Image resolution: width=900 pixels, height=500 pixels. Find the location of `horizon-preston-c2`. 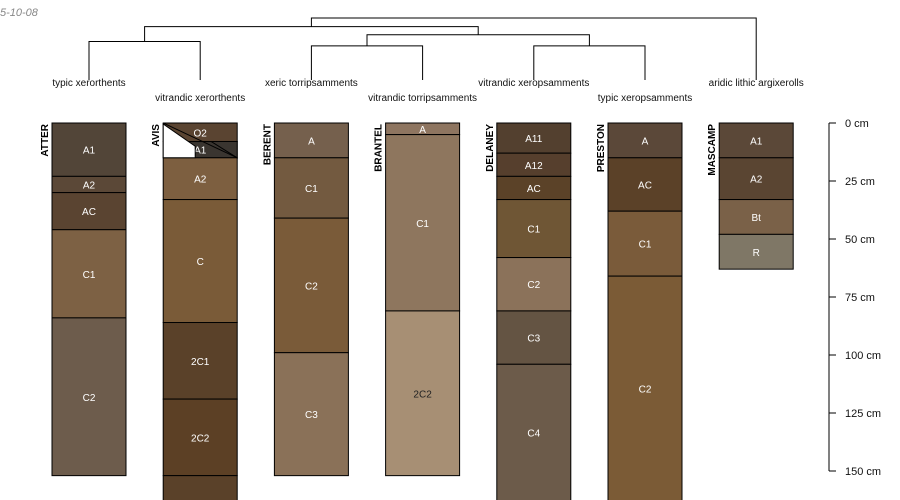

horizon-preston-c2 is located at coordinates (645, 387).